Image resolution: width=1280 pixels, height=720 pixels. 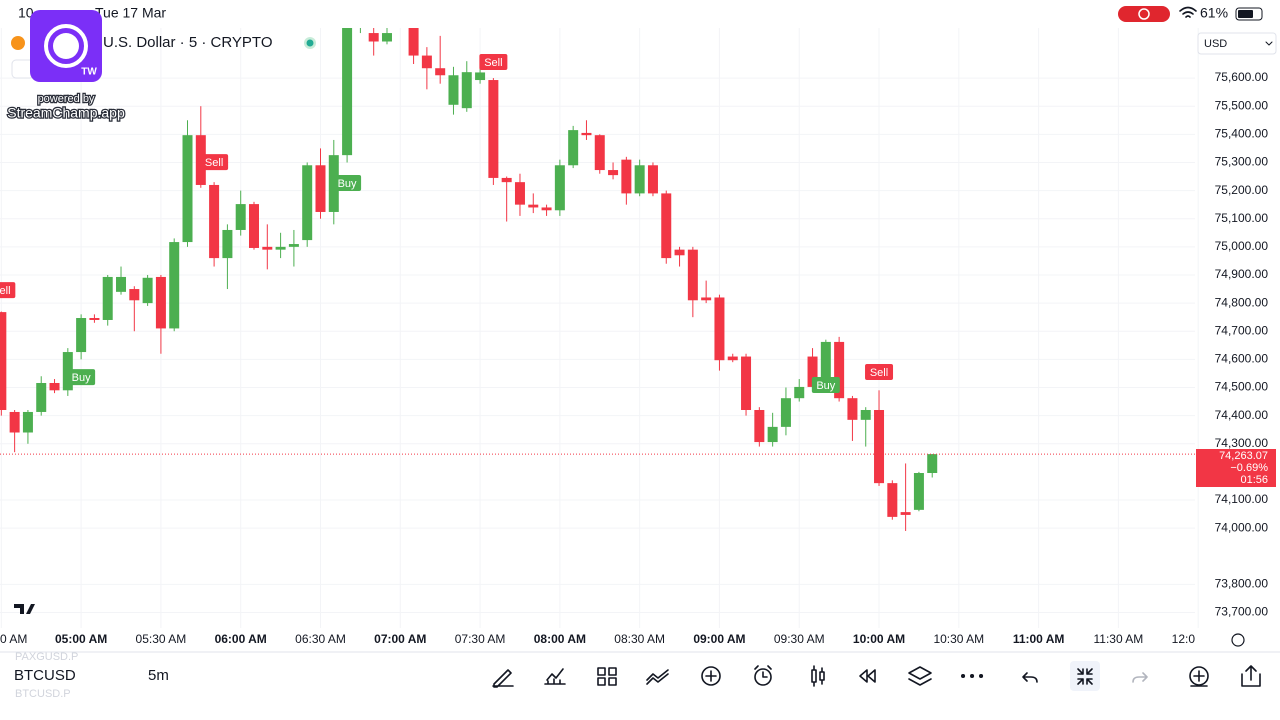 What do you see at coordinates (607, 676) in the screenshot?
I see `layout-icon` at bounding box center [607, 676].